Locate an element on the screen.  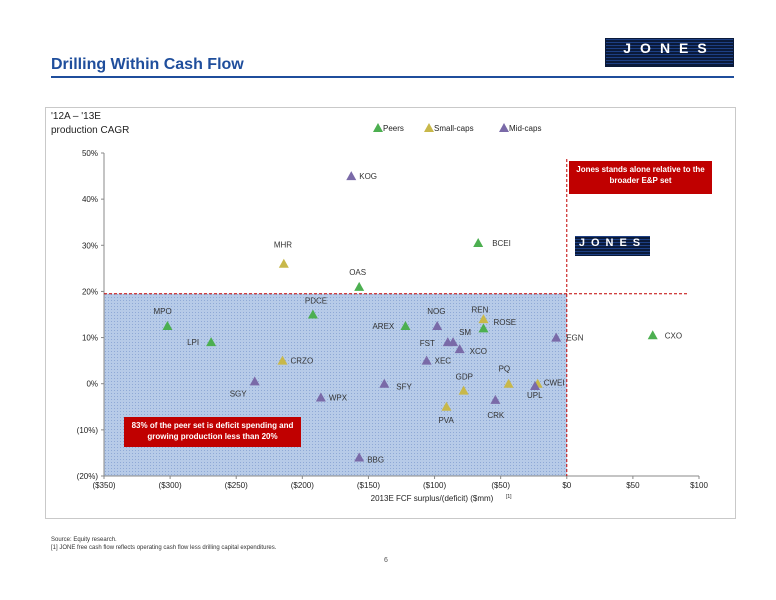
data-label-sfy: SFY is located at coordinates (404, 387).